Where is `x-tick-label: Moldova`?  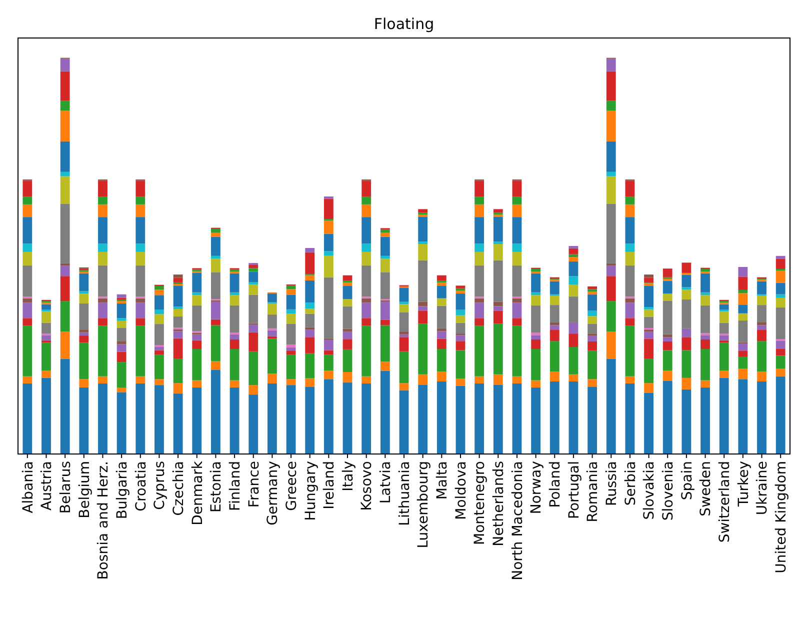
x-tick-label: Moldova is located at coordinates (461, 490).